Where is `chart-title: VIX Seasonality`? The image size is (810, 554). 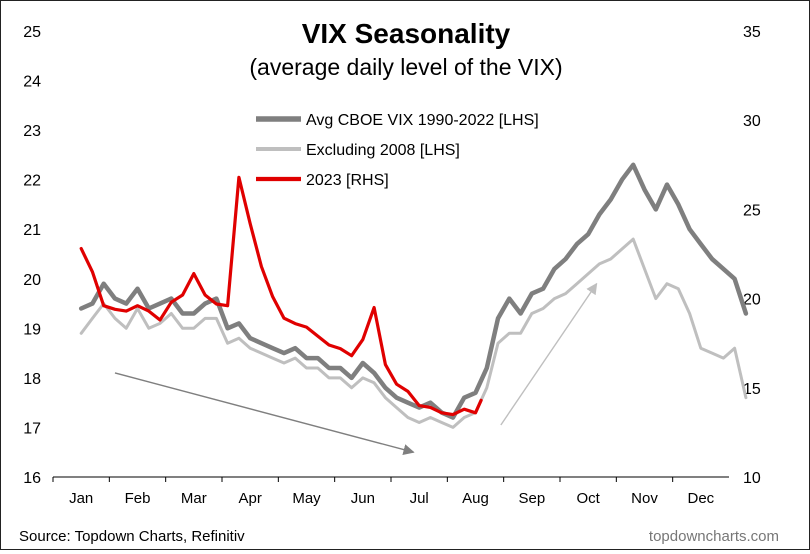
chart-title: VIX Seasonality is located at coordinates (406, 33).